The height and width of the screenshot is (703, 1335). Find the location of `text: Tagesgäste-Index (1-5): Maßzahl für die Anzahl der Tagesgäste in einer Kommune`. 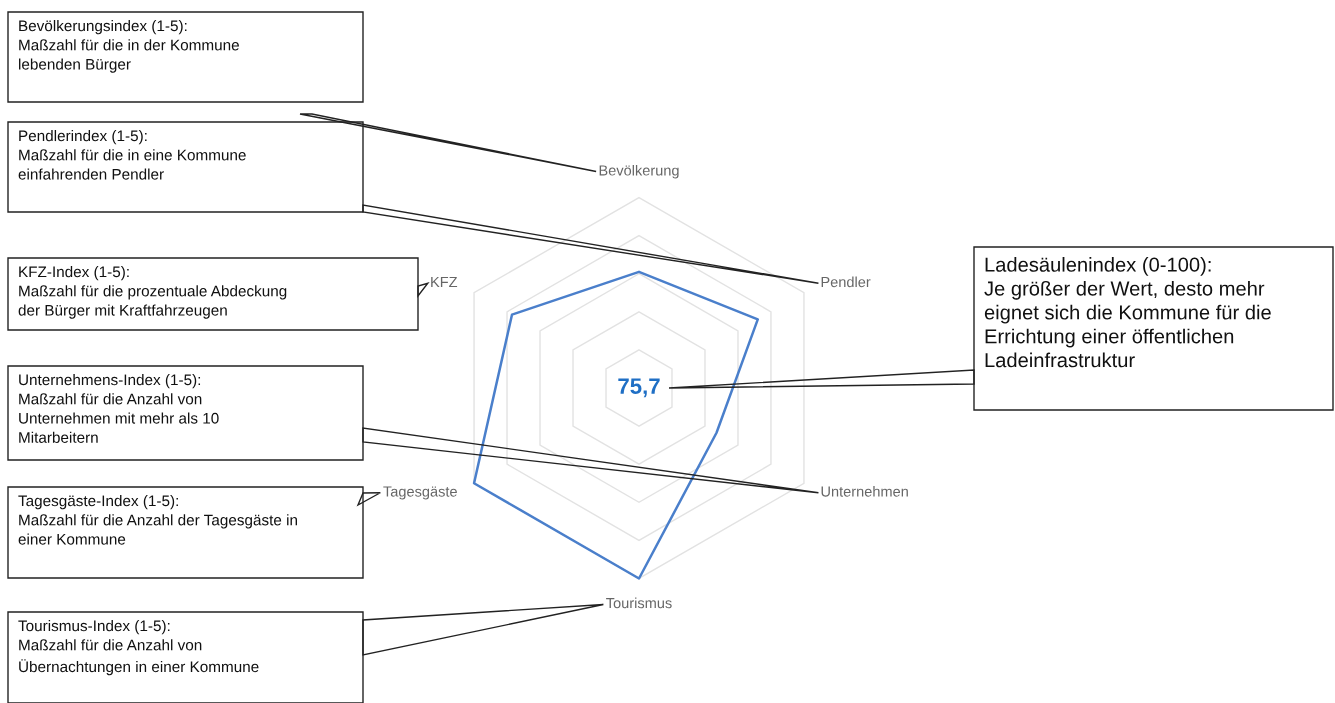

text: Tagesgäste-Index (1-5): Maßzahl für die Anzahl der Tagesgäste in einer Kommune is located at coordinates (157, 520).